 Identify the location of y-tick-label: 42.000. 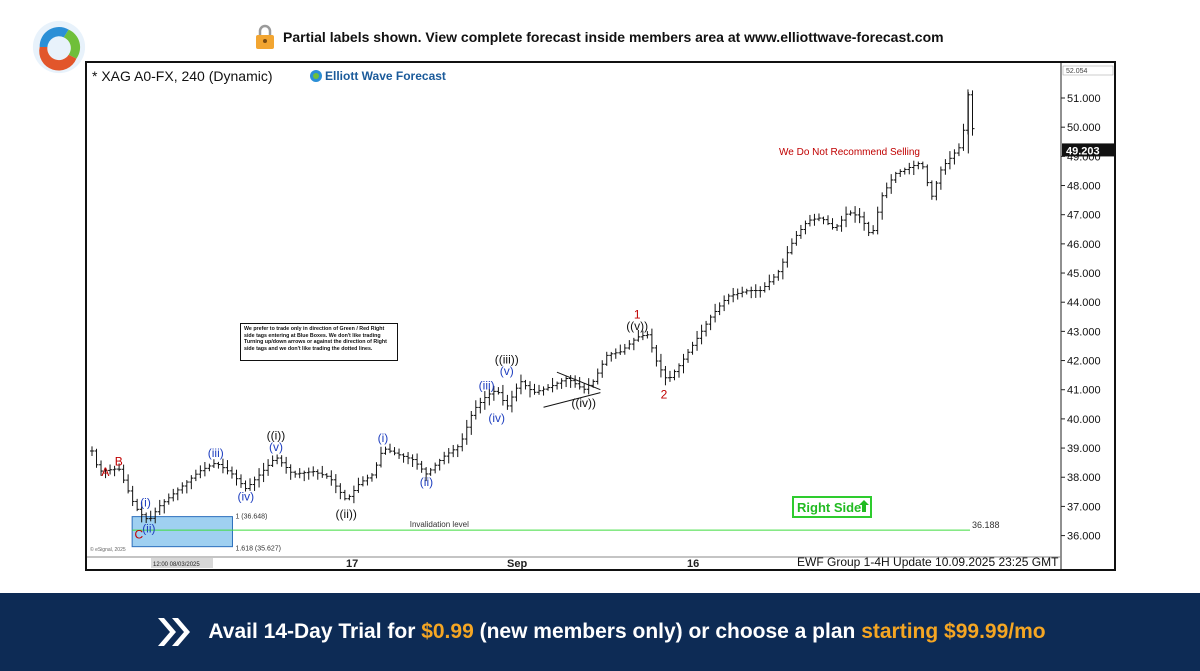
(1084, 362).